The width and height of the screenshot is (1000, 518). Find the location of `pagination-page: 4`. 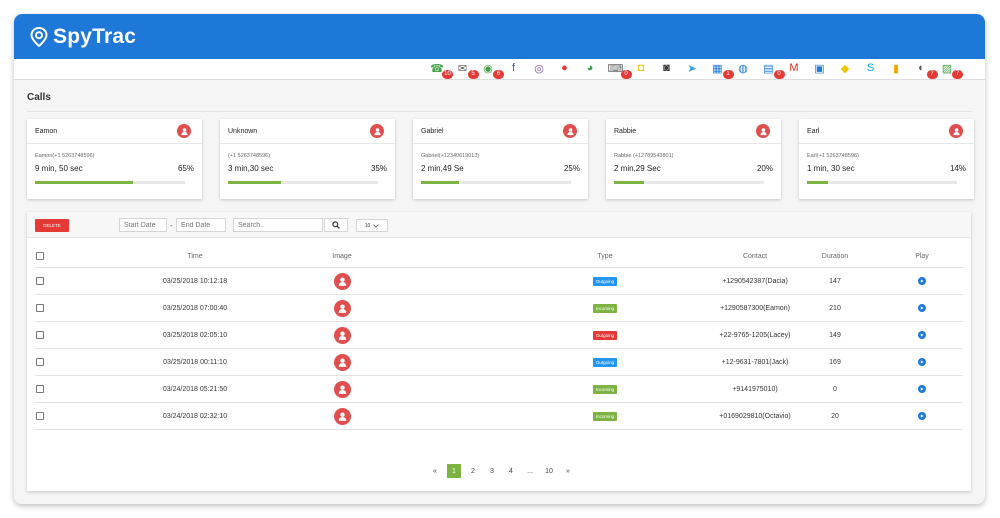

pagination-page: 4 is located at coordinates (511, 471).